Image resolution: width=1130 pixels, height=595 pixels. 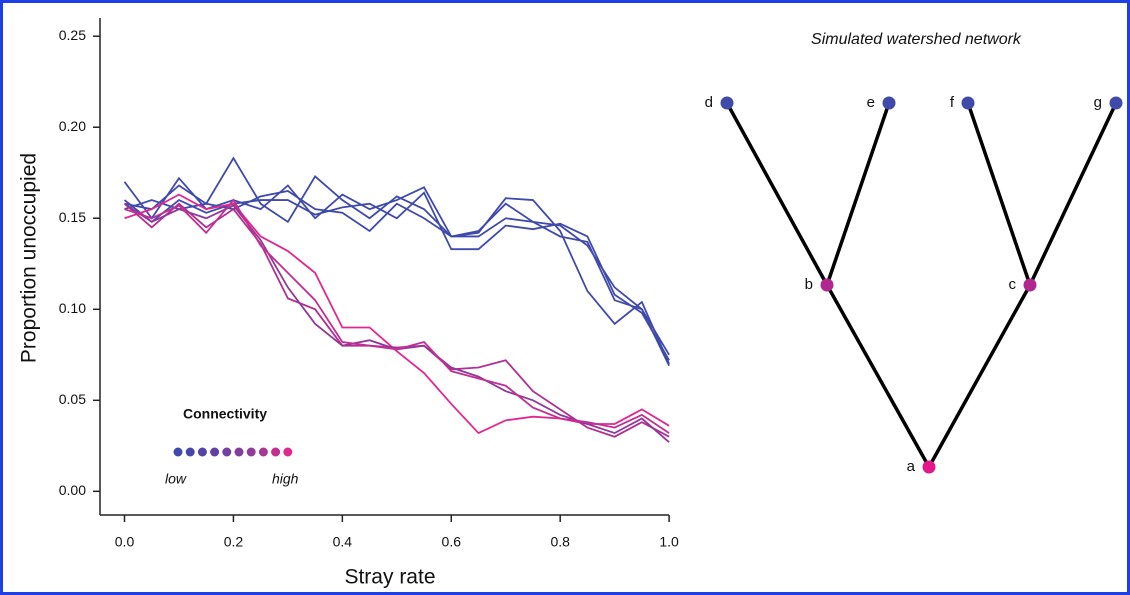 I want to click on legend-high: high, so click(x=285, y=479).